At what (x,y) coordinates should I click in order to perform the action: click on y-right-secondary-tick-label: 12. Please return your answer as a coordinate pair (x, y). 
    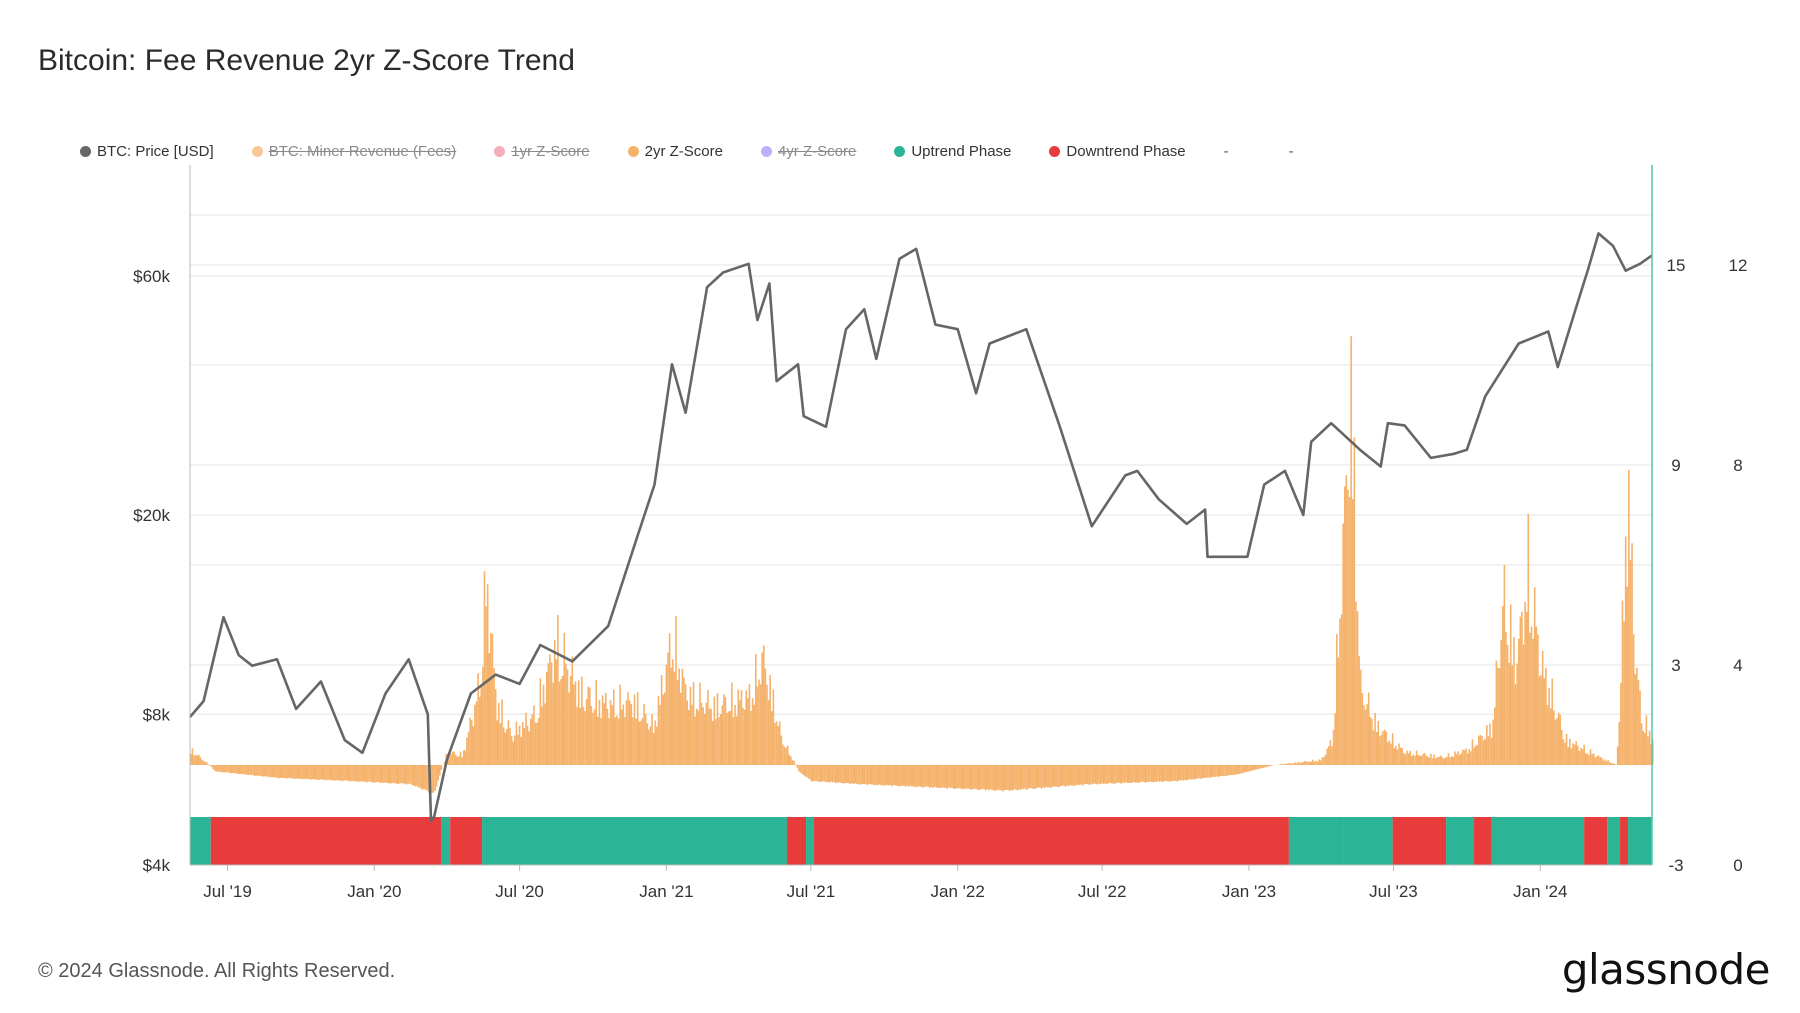
    Looking at the image, I should click on (1738, 265).